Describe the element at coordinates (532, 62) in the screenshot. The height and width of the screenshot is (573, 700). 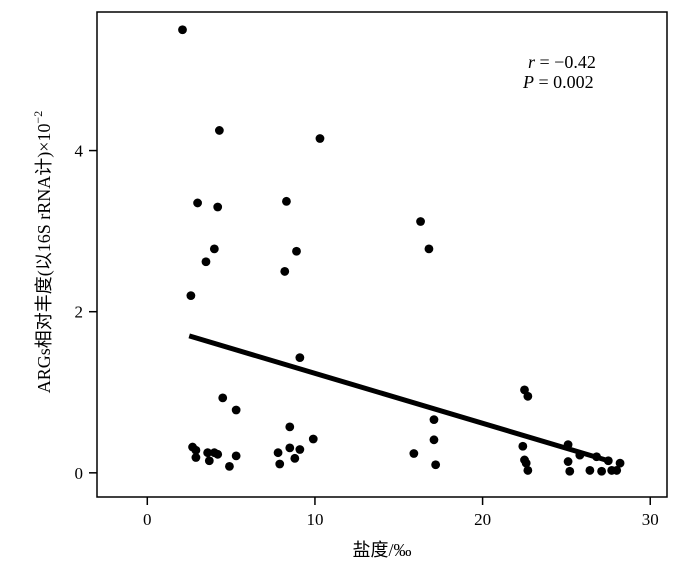
I see `stat-r-symbol: r` at that location.